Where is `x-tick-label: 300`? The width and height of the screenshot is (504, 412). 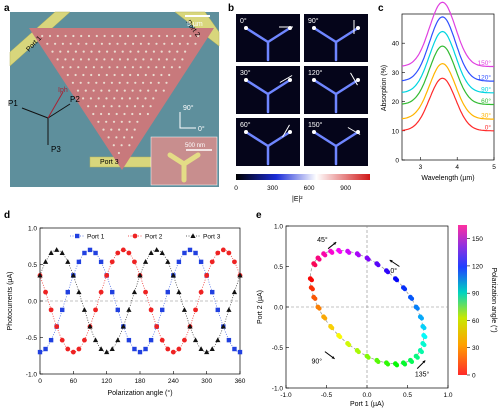 x-tick-label: 300 is located at coordinates (206, 381).